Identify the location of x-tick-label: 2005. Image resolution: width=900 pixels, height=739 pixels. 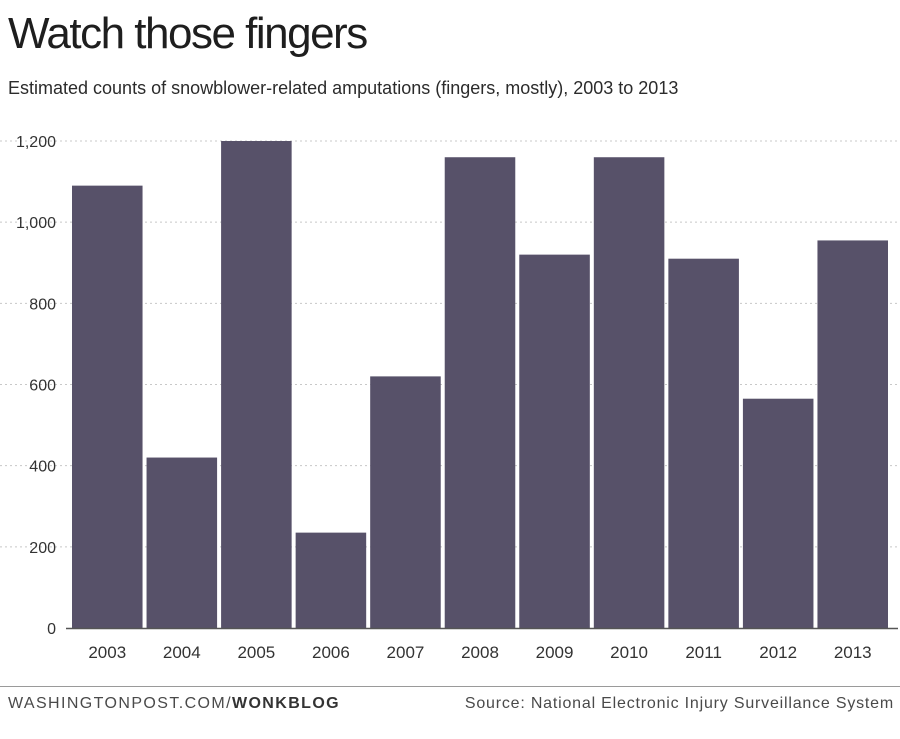
(256, 652).